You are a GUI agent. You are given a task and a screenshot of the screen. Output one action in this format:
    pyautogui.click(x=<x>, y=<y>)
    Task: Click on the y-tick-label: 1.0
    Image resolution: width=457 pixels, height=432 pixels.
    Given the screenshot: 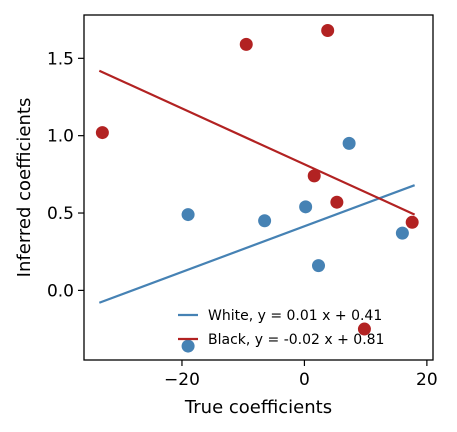 What is the action you would take?
    pyautogui.click(x=60, y=137)
    